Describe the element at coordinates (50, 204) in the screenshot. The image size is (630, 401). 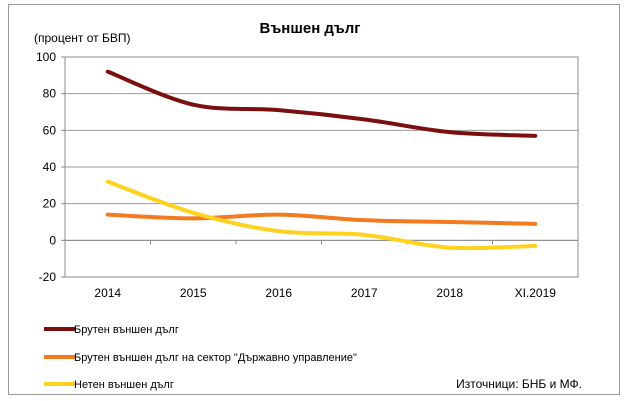
I see `y-tick-label: 20` at that location.